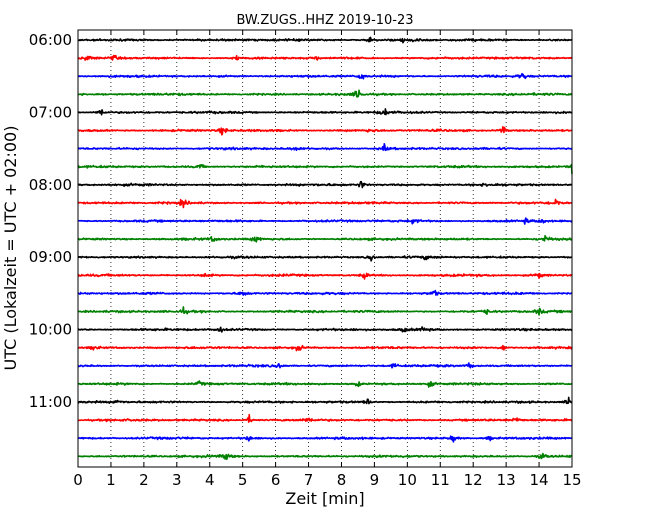 Image resolution: width=650 pixels, height=520 pixels. What do you see at coordinates (10, 248) in the screenshot?
I see `y-axis-label: UTC (Lokalzeit = UTC + 02:00)` at bounding box center [10, 248].